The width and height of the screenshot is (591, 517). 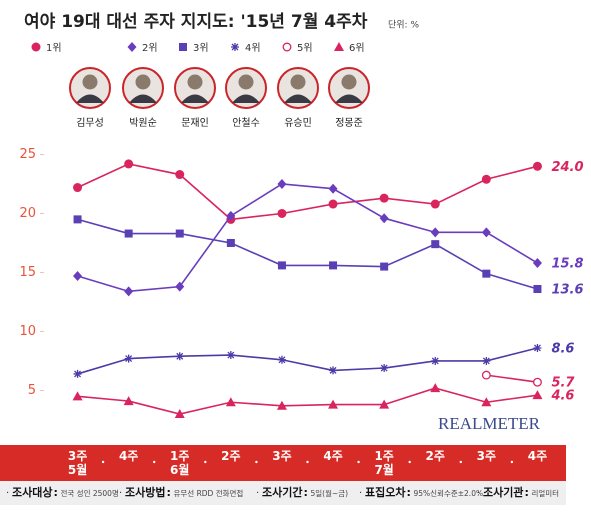 What do you see at coordinates (448, 493) in the screenshot?
I see `footer-text: 95%신뢰수준±2.0%` at bounding box center [448, 493].